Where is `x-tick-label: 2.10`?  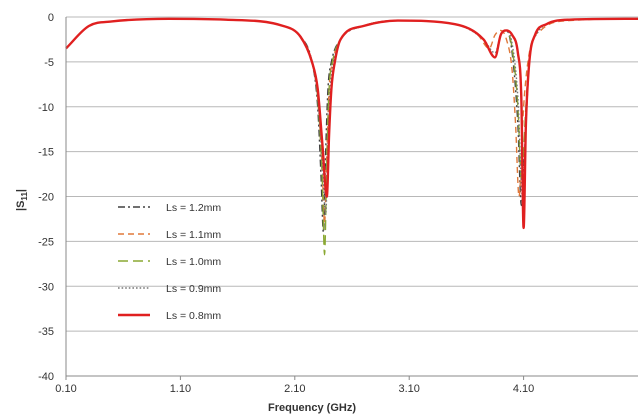 x-tick-label: 2.10 is located at coordinates (294, 389).